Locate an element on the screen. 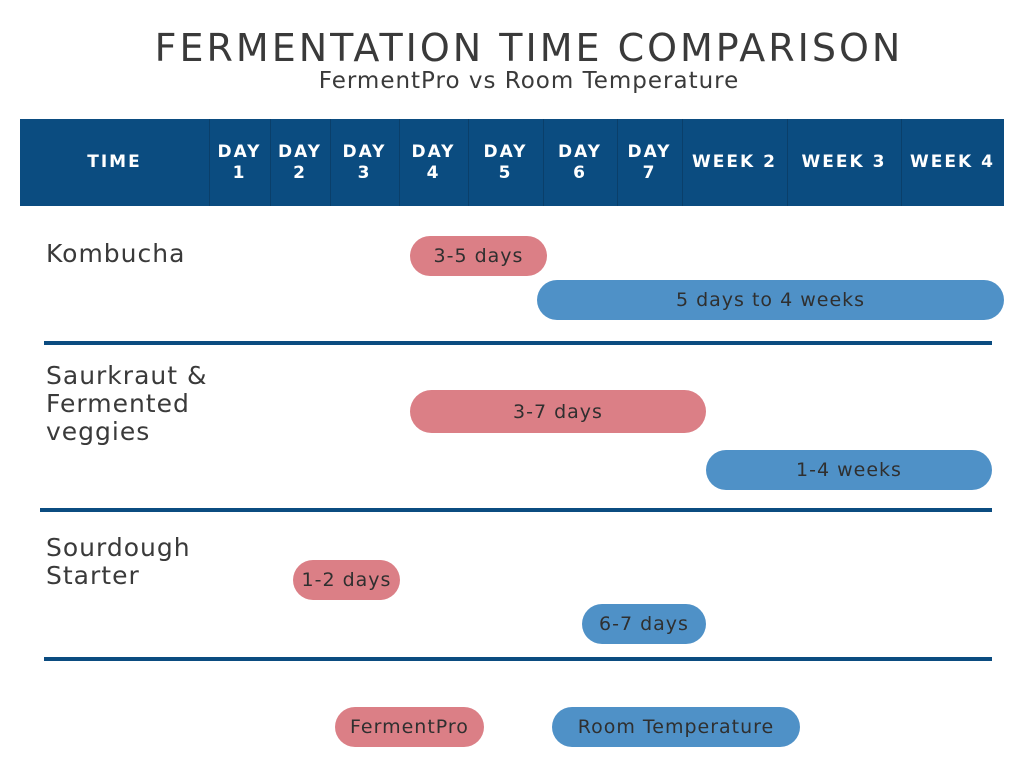 The image size is (1024, 768). header-column: WEEK 4 is located at coordinates (952, 162).